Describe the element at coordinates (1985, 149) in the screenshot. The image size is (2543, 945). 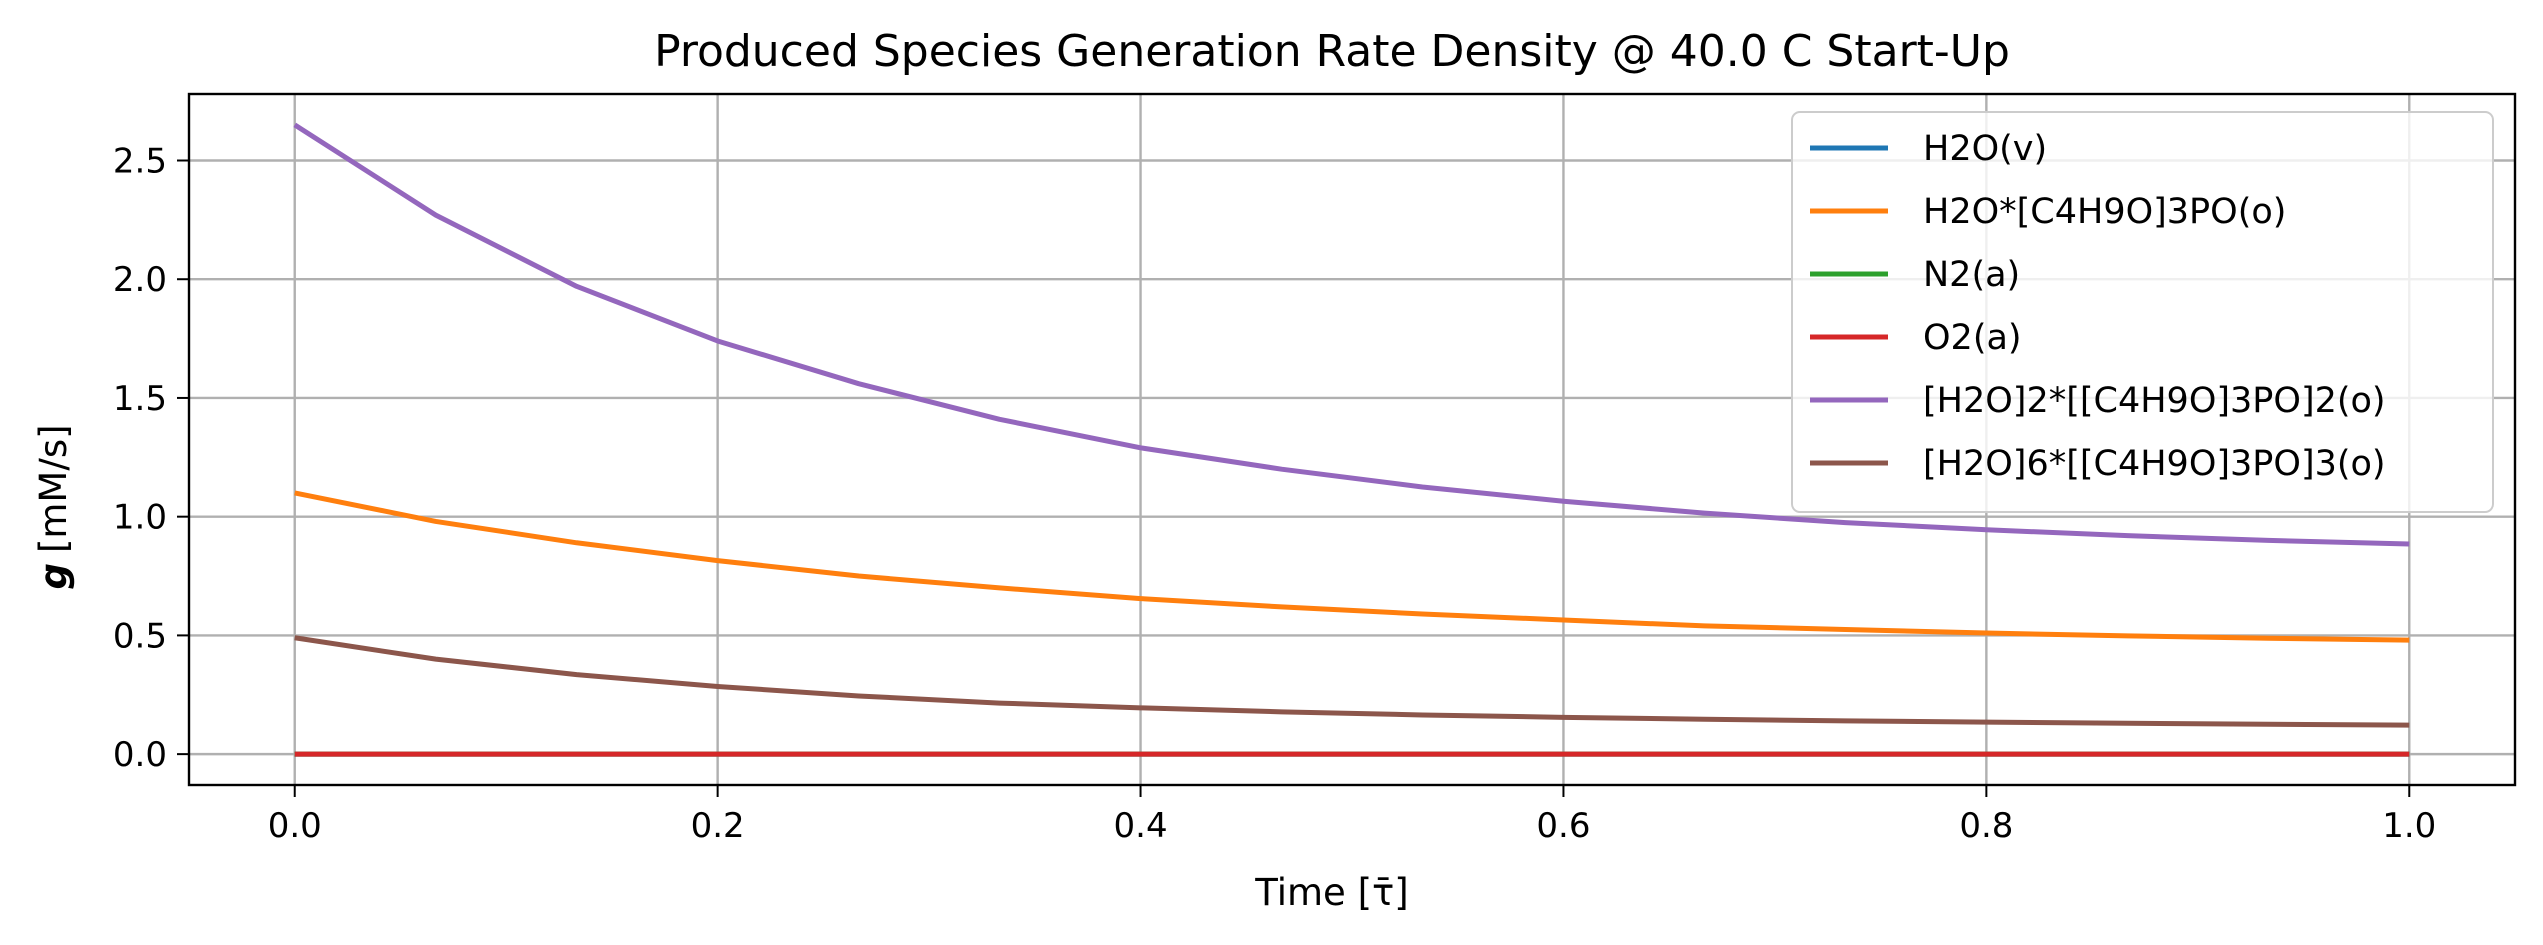
I see `legend-label: H2O(v)` at that location.